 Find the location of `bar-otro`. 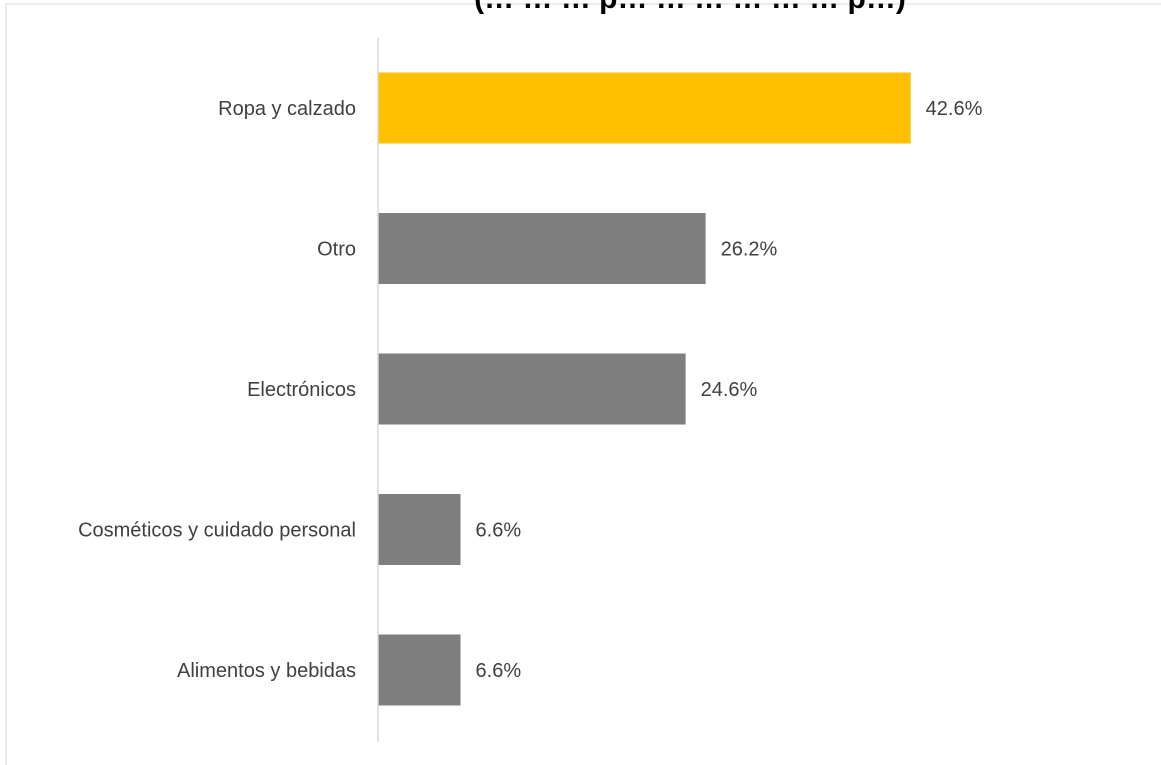

bar-otro is located at coordinates (542, 248).